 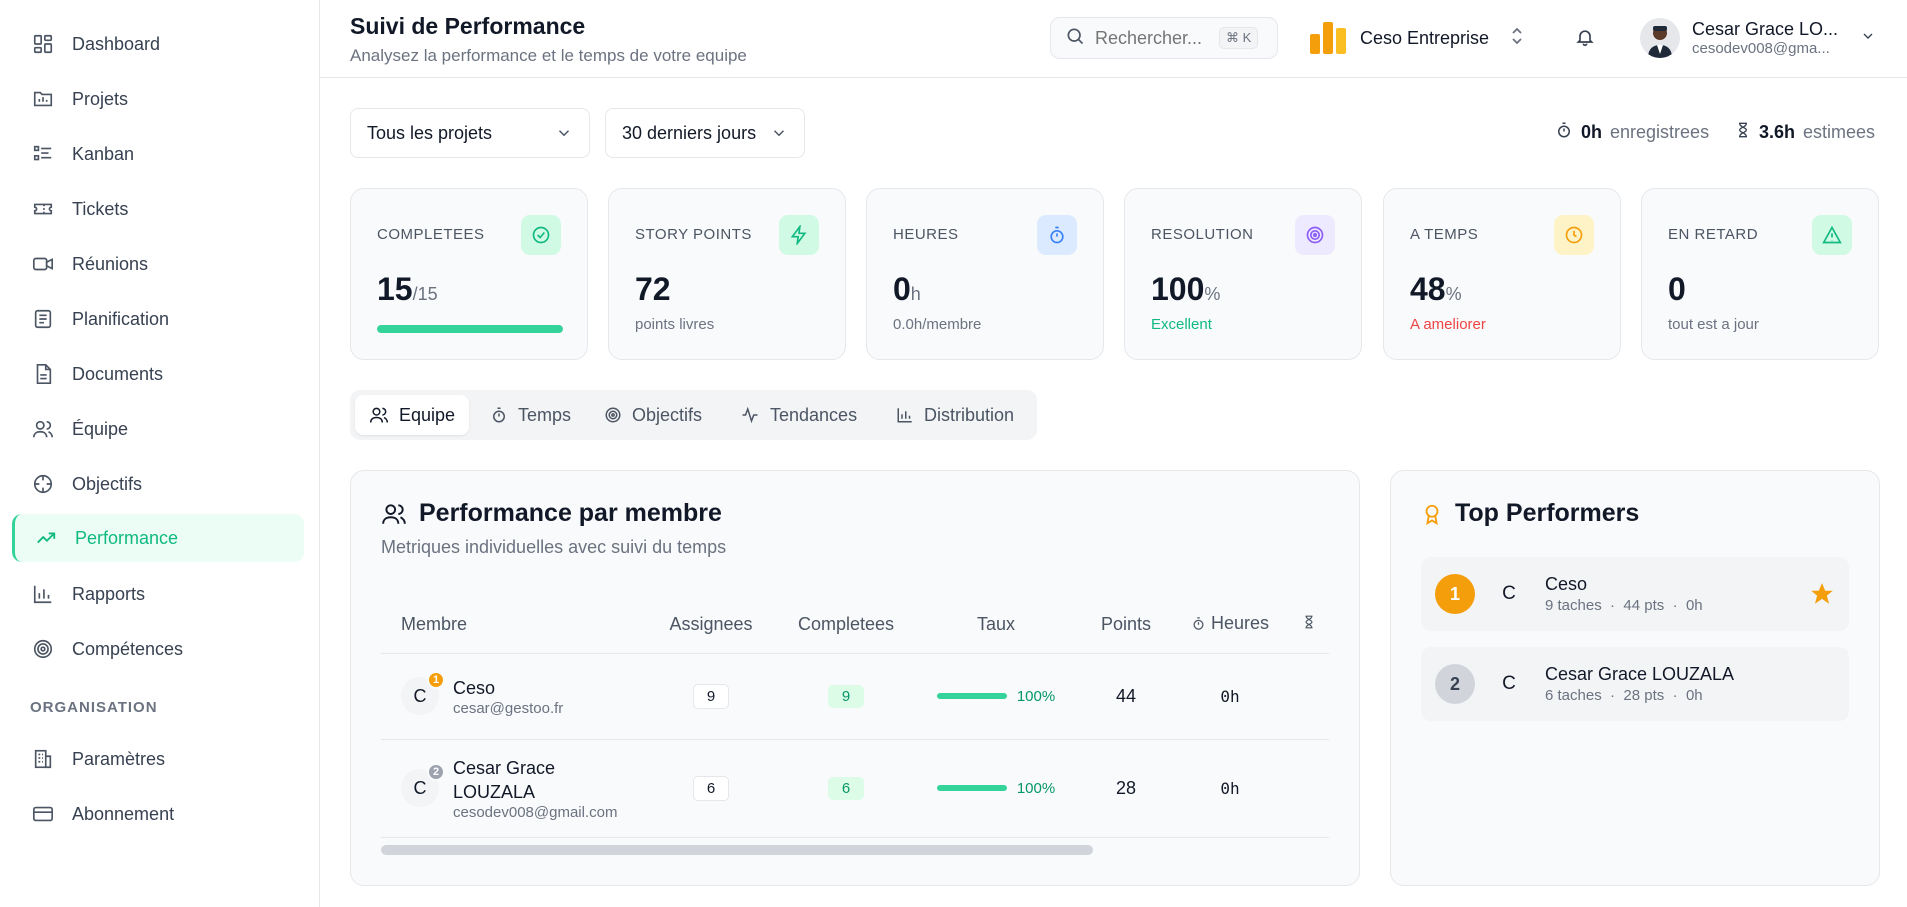 What do you see at coordinates (431, 234) in the screenshot?
I see `stat-label: COMPLETEES` at bounding box center [431, 234].